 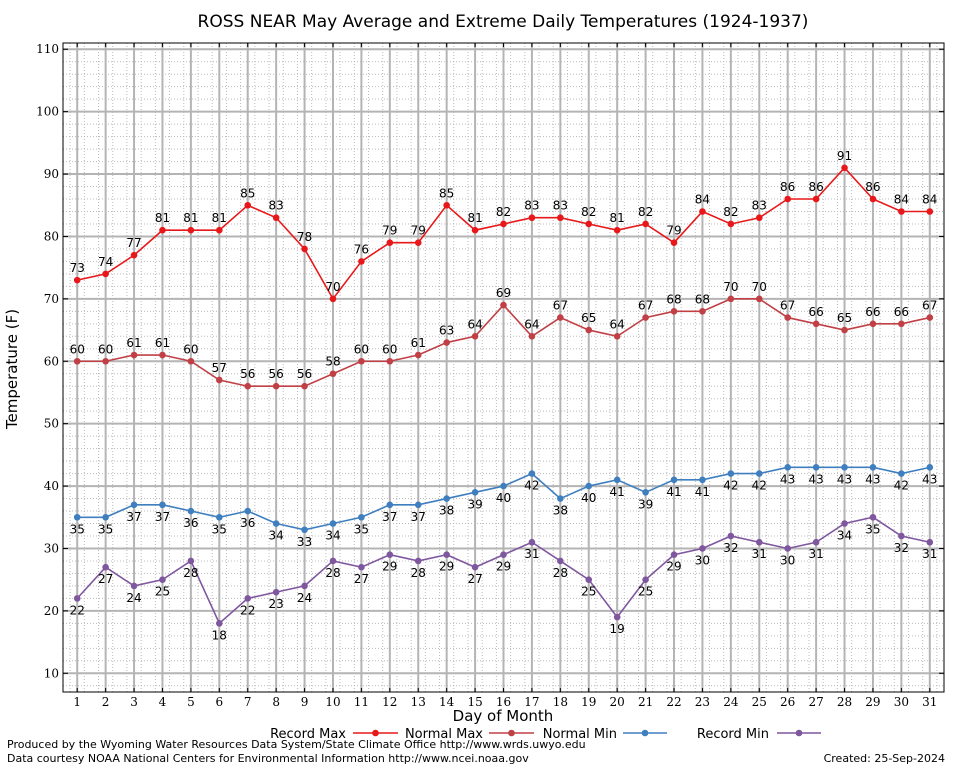 What do you see at coordinates (51, 236) in the screenshot?
I see `y-tick-label: 80` at bounding box center [51, 236].